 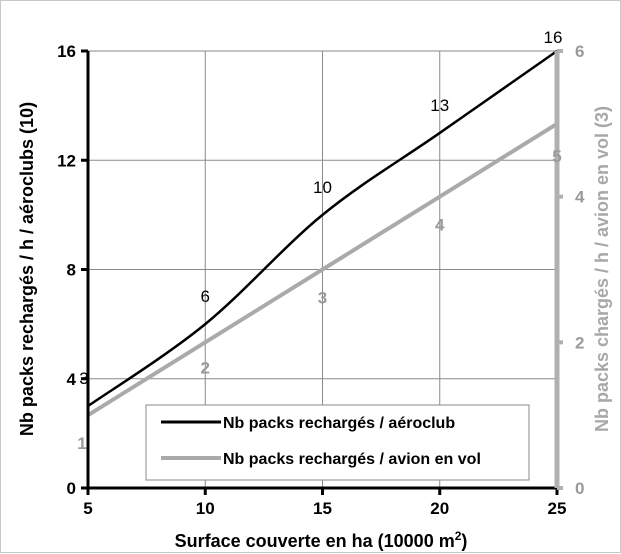 What do you see at coordinates (66, 160) in the screenshot?
I see `y-tick-label: 12` at bounding box center [66, 160].